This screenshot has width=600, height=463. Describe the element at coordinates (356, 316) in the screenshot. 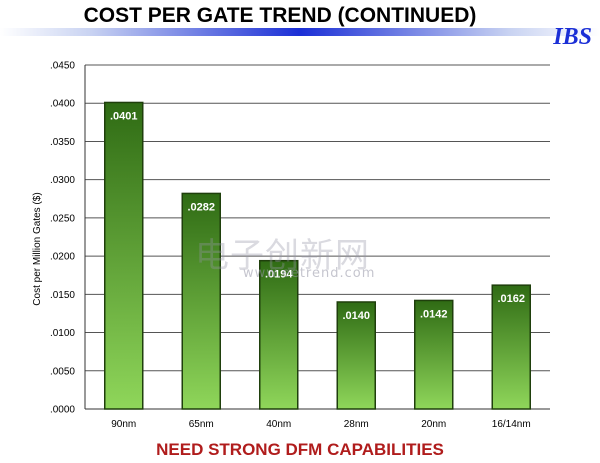

I see `bar-value-label: .0140` at that location.